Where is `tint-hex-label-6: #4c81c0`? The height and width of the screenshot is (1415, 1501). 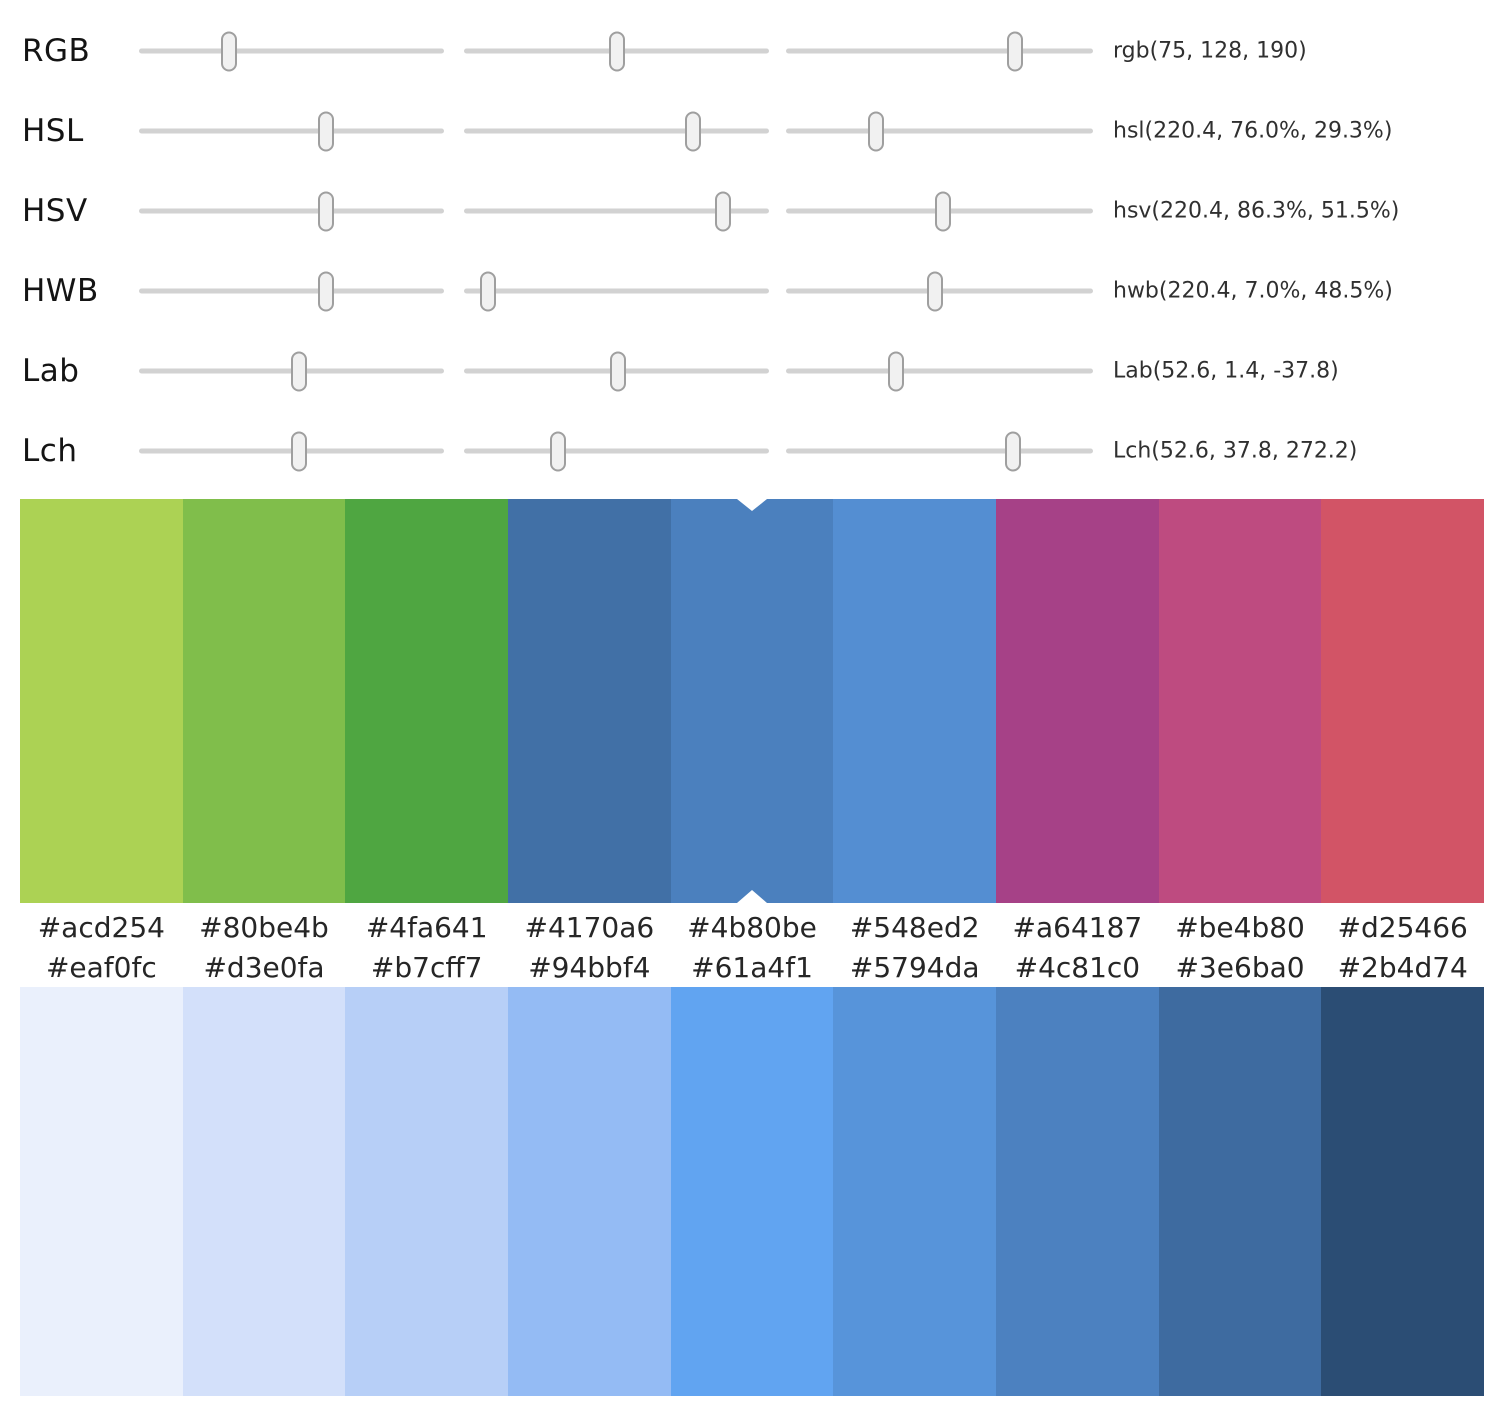
tint-hex-label-6: #4c81c0 is located at coordinates (1077, 967).